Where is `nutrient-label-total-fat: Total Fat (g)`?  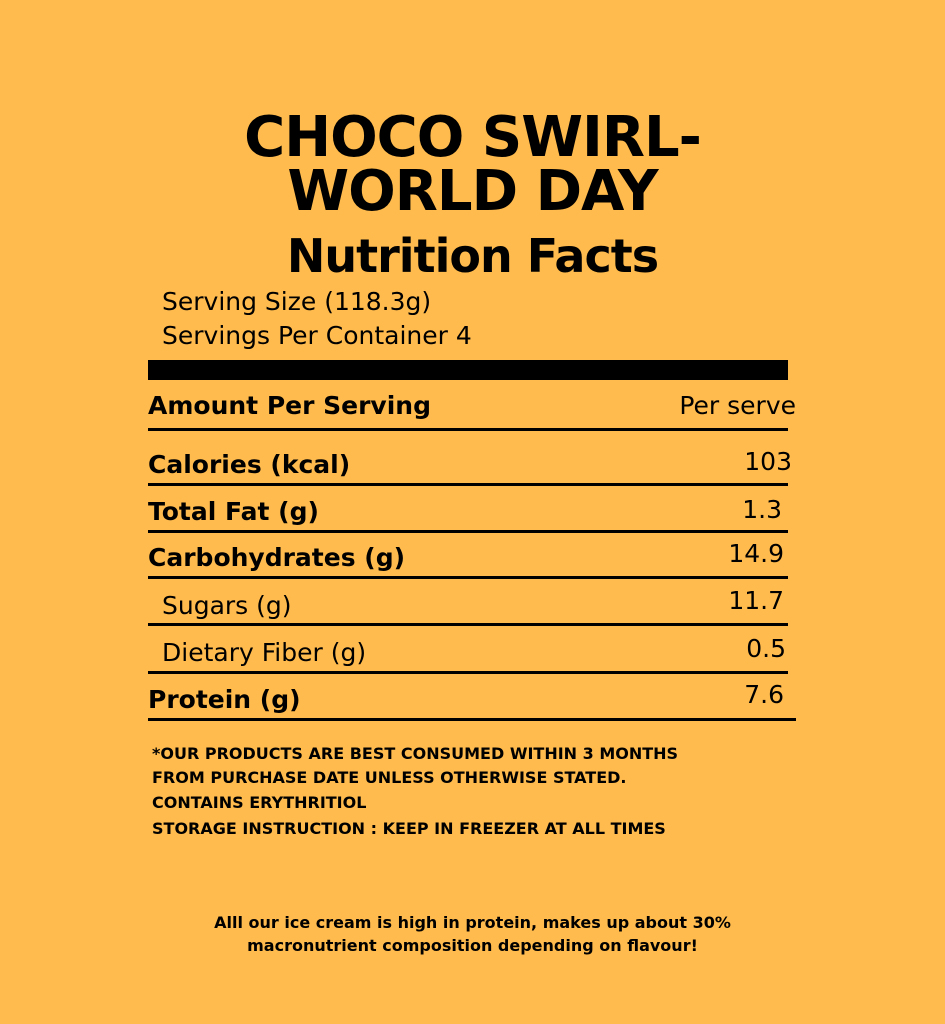 nutrient-label-total-fat: Total Fat (g) is located at coordinates (233, 511).